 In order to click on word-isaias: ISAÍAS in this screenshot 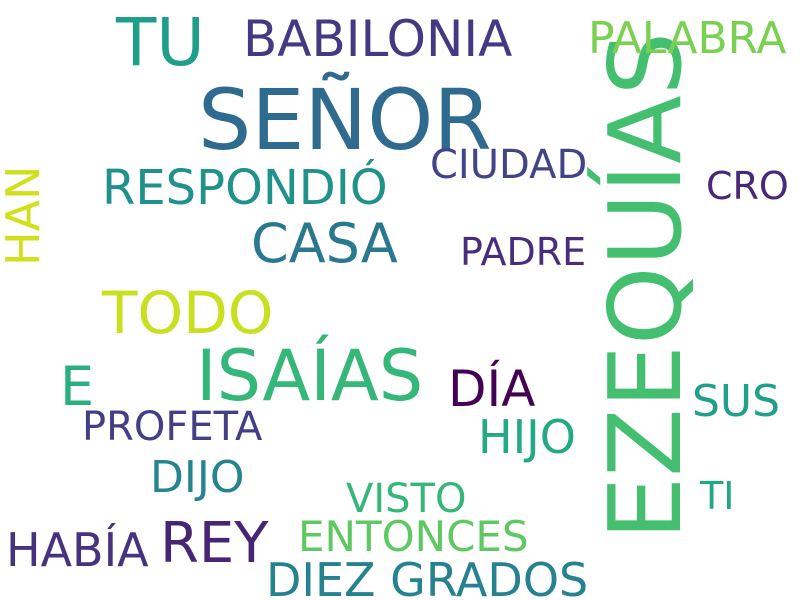, I will do `click(310, 376)`.